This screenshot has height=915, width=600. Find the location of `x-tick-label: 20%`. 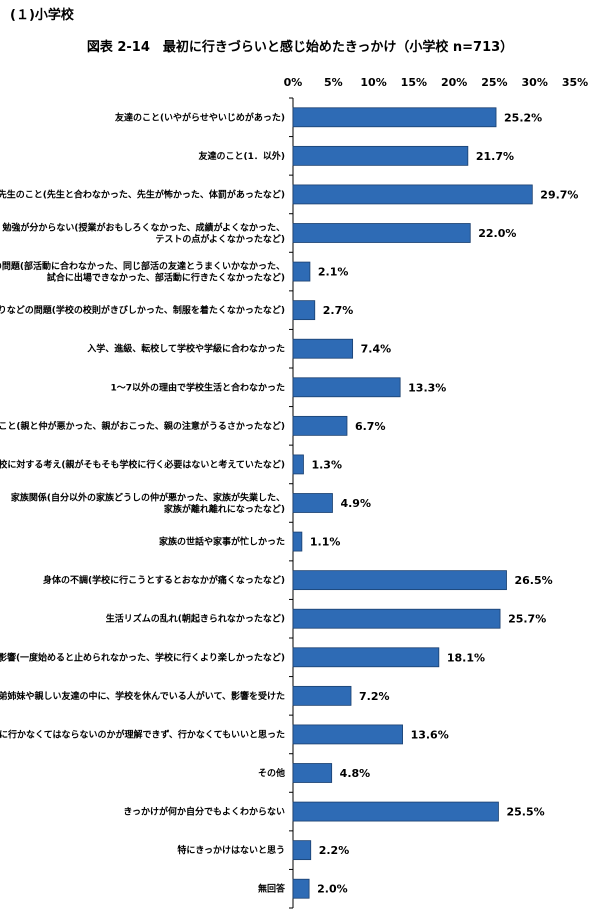

x-tick-label: 20% is located at coordinates (454, 82).